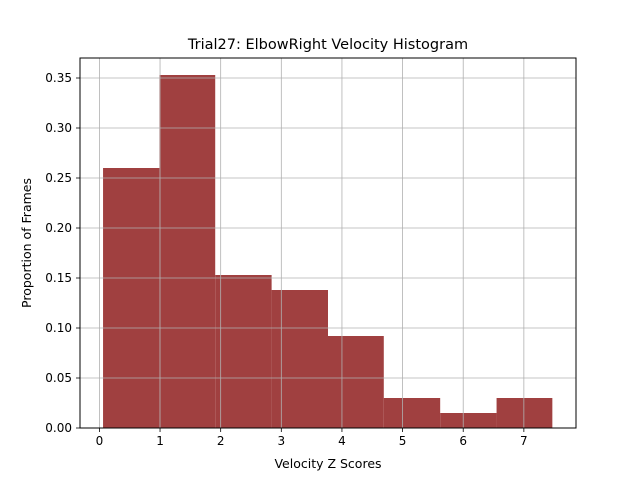  Describe the element at coordinates (327, 463) in the screenshot. I see `x-axis-label: Velocity Z Scores` at that location.